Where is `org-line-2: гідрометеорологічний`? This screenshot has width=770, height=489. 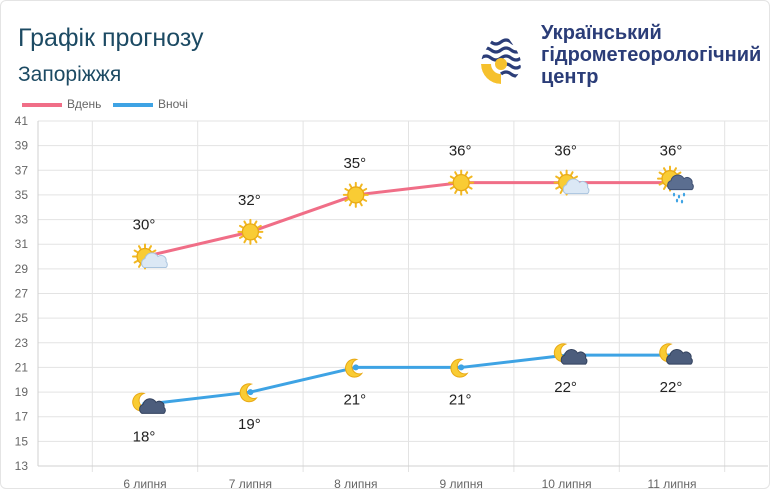
org-line-2: гідрометеорологічний is located at coordinates (651, 55).